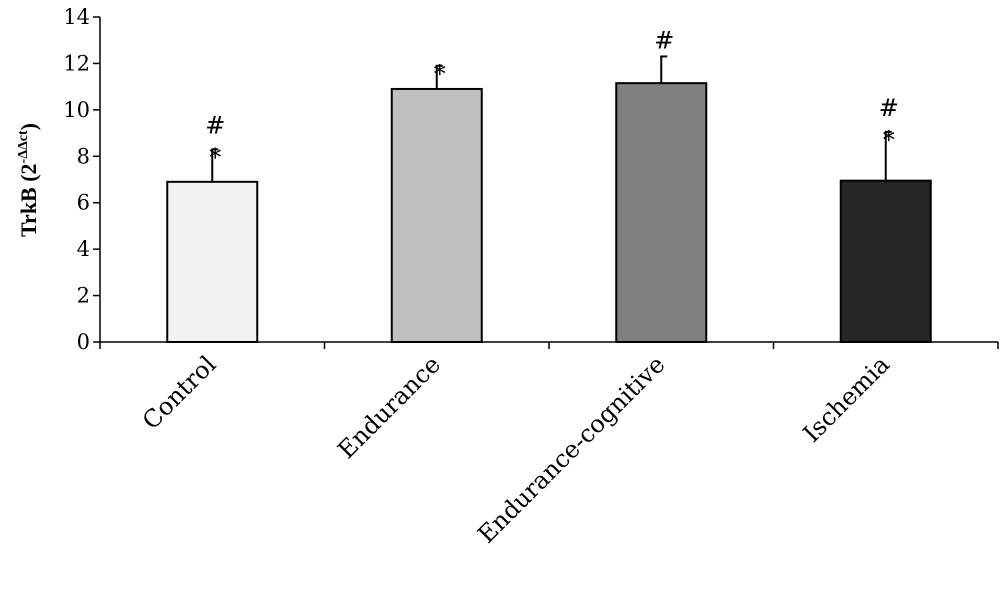 The height and width of the screenshot is (593, 1000). I want to click on y-tick-label: 4, so click(83, 249).